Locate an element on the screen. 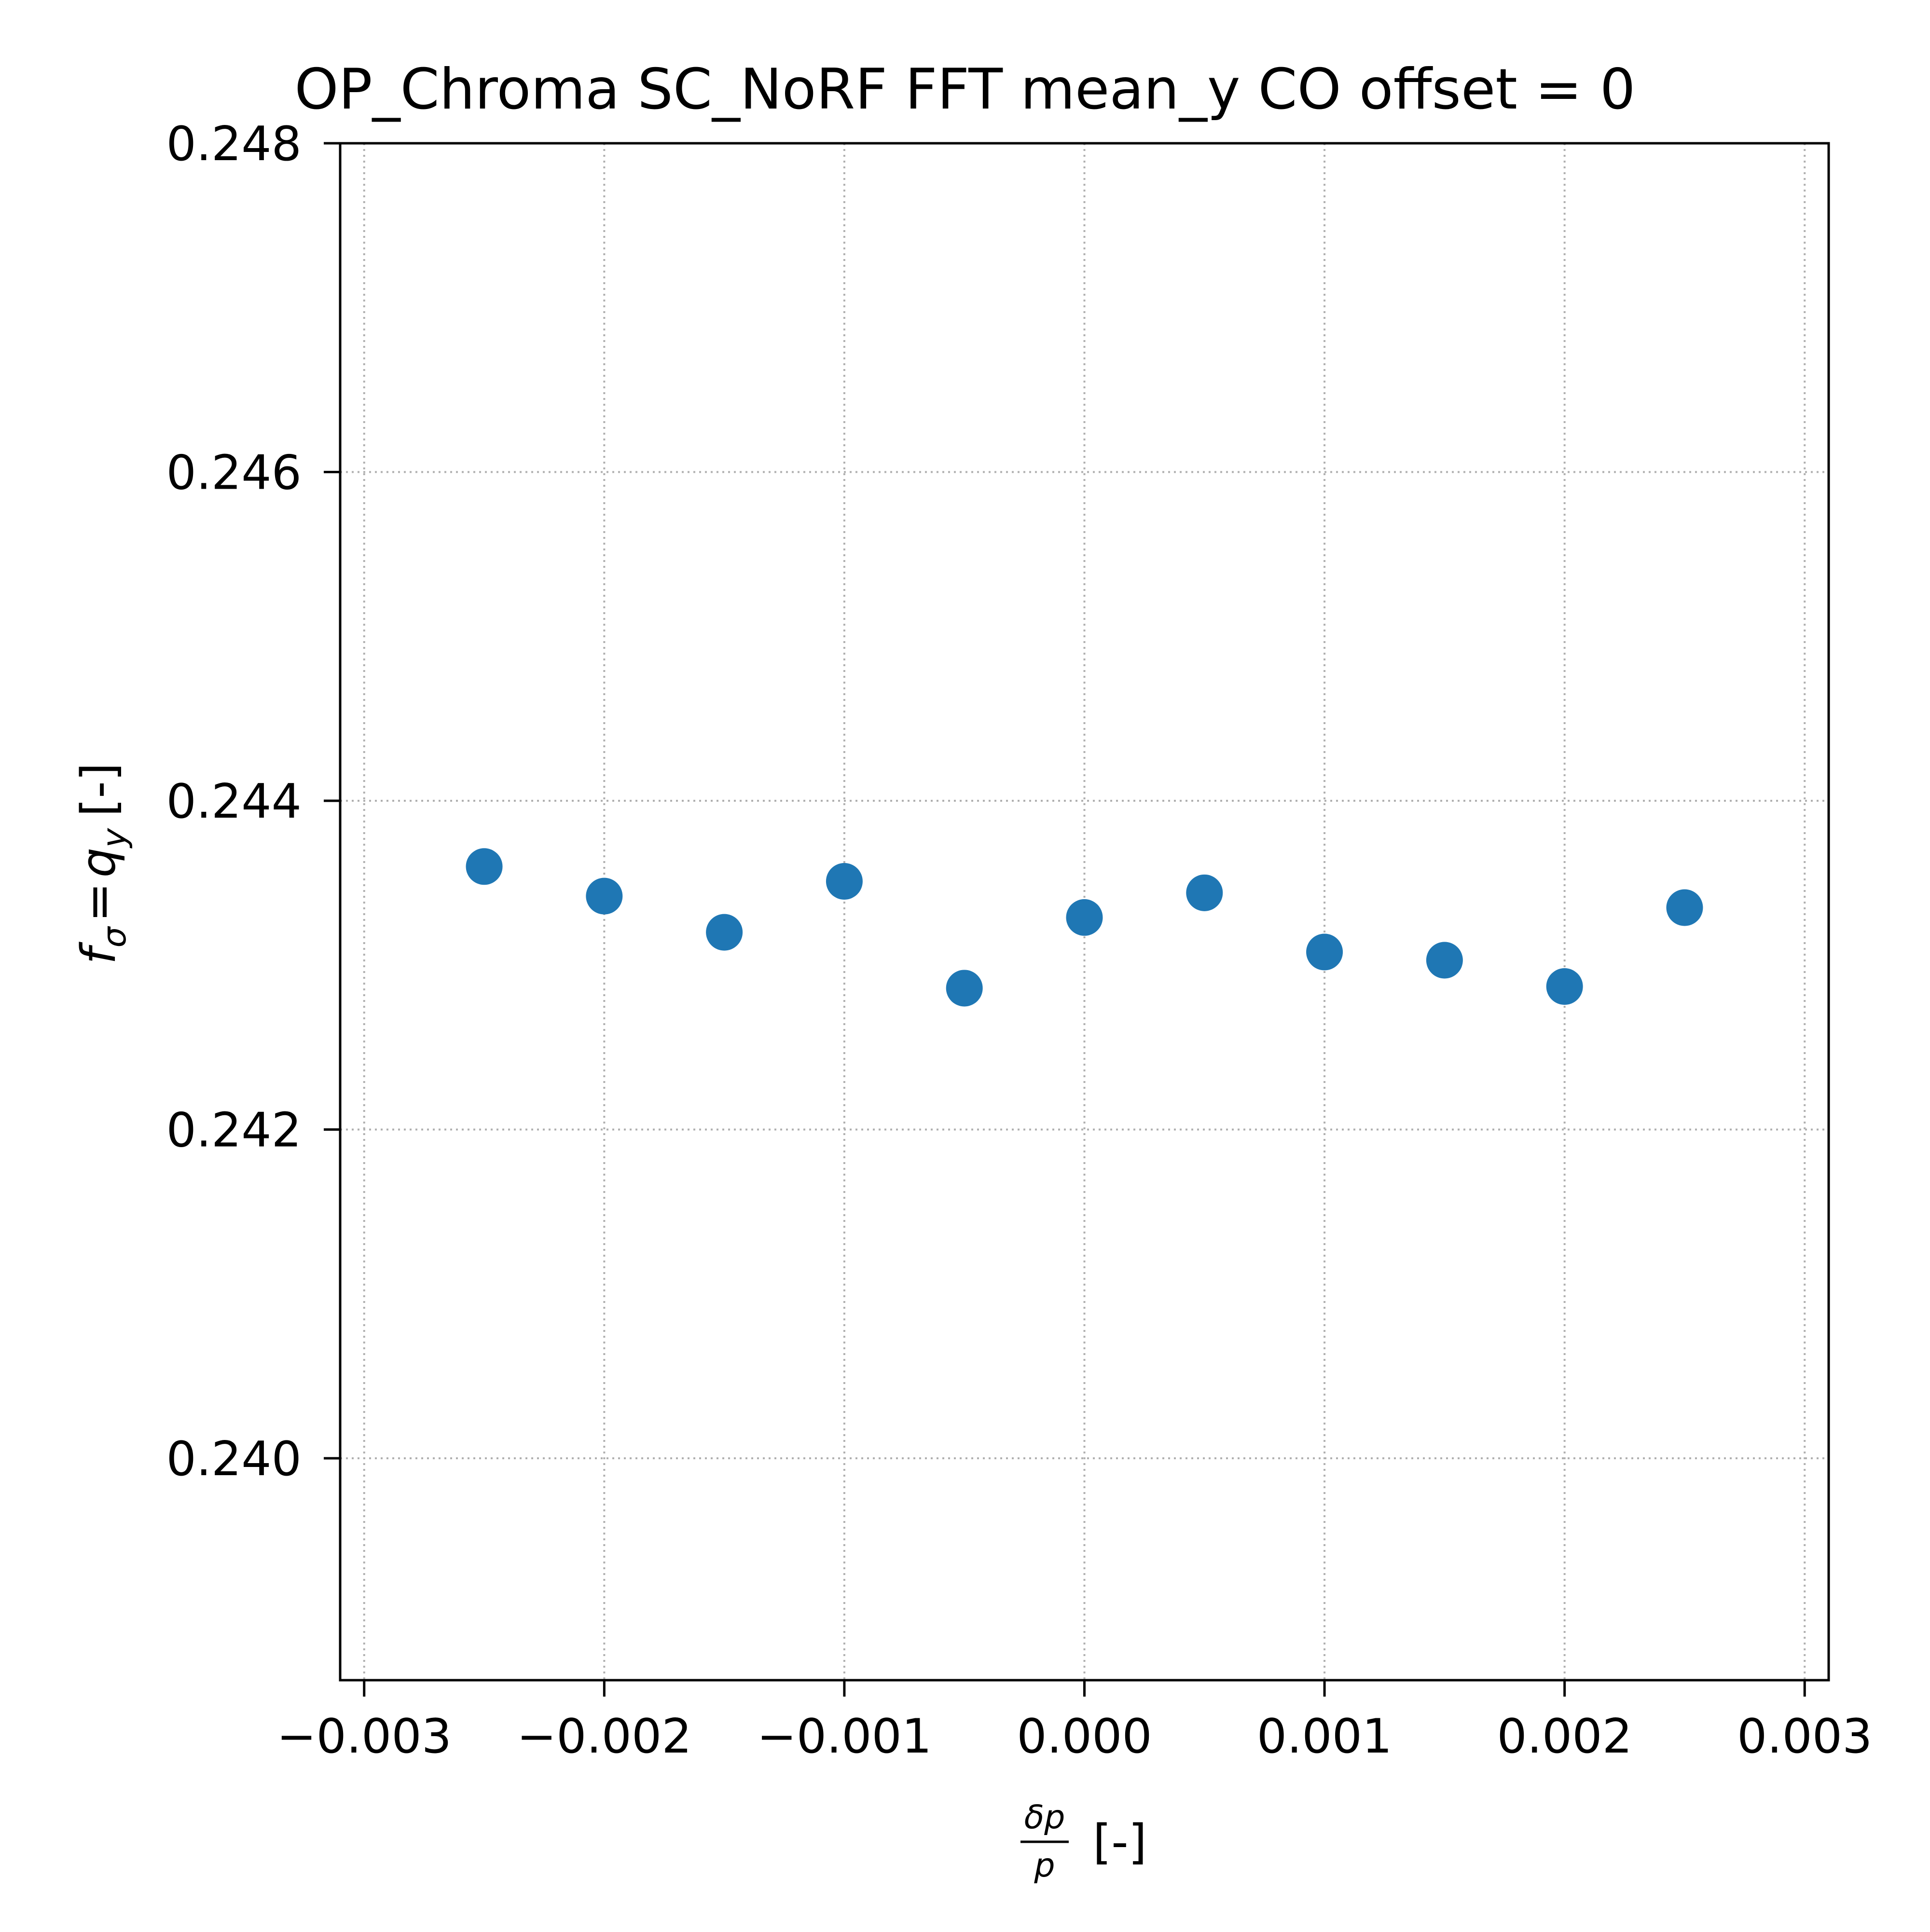  x-axis-label-denominator: p is located at coordinates (1044, 1866).